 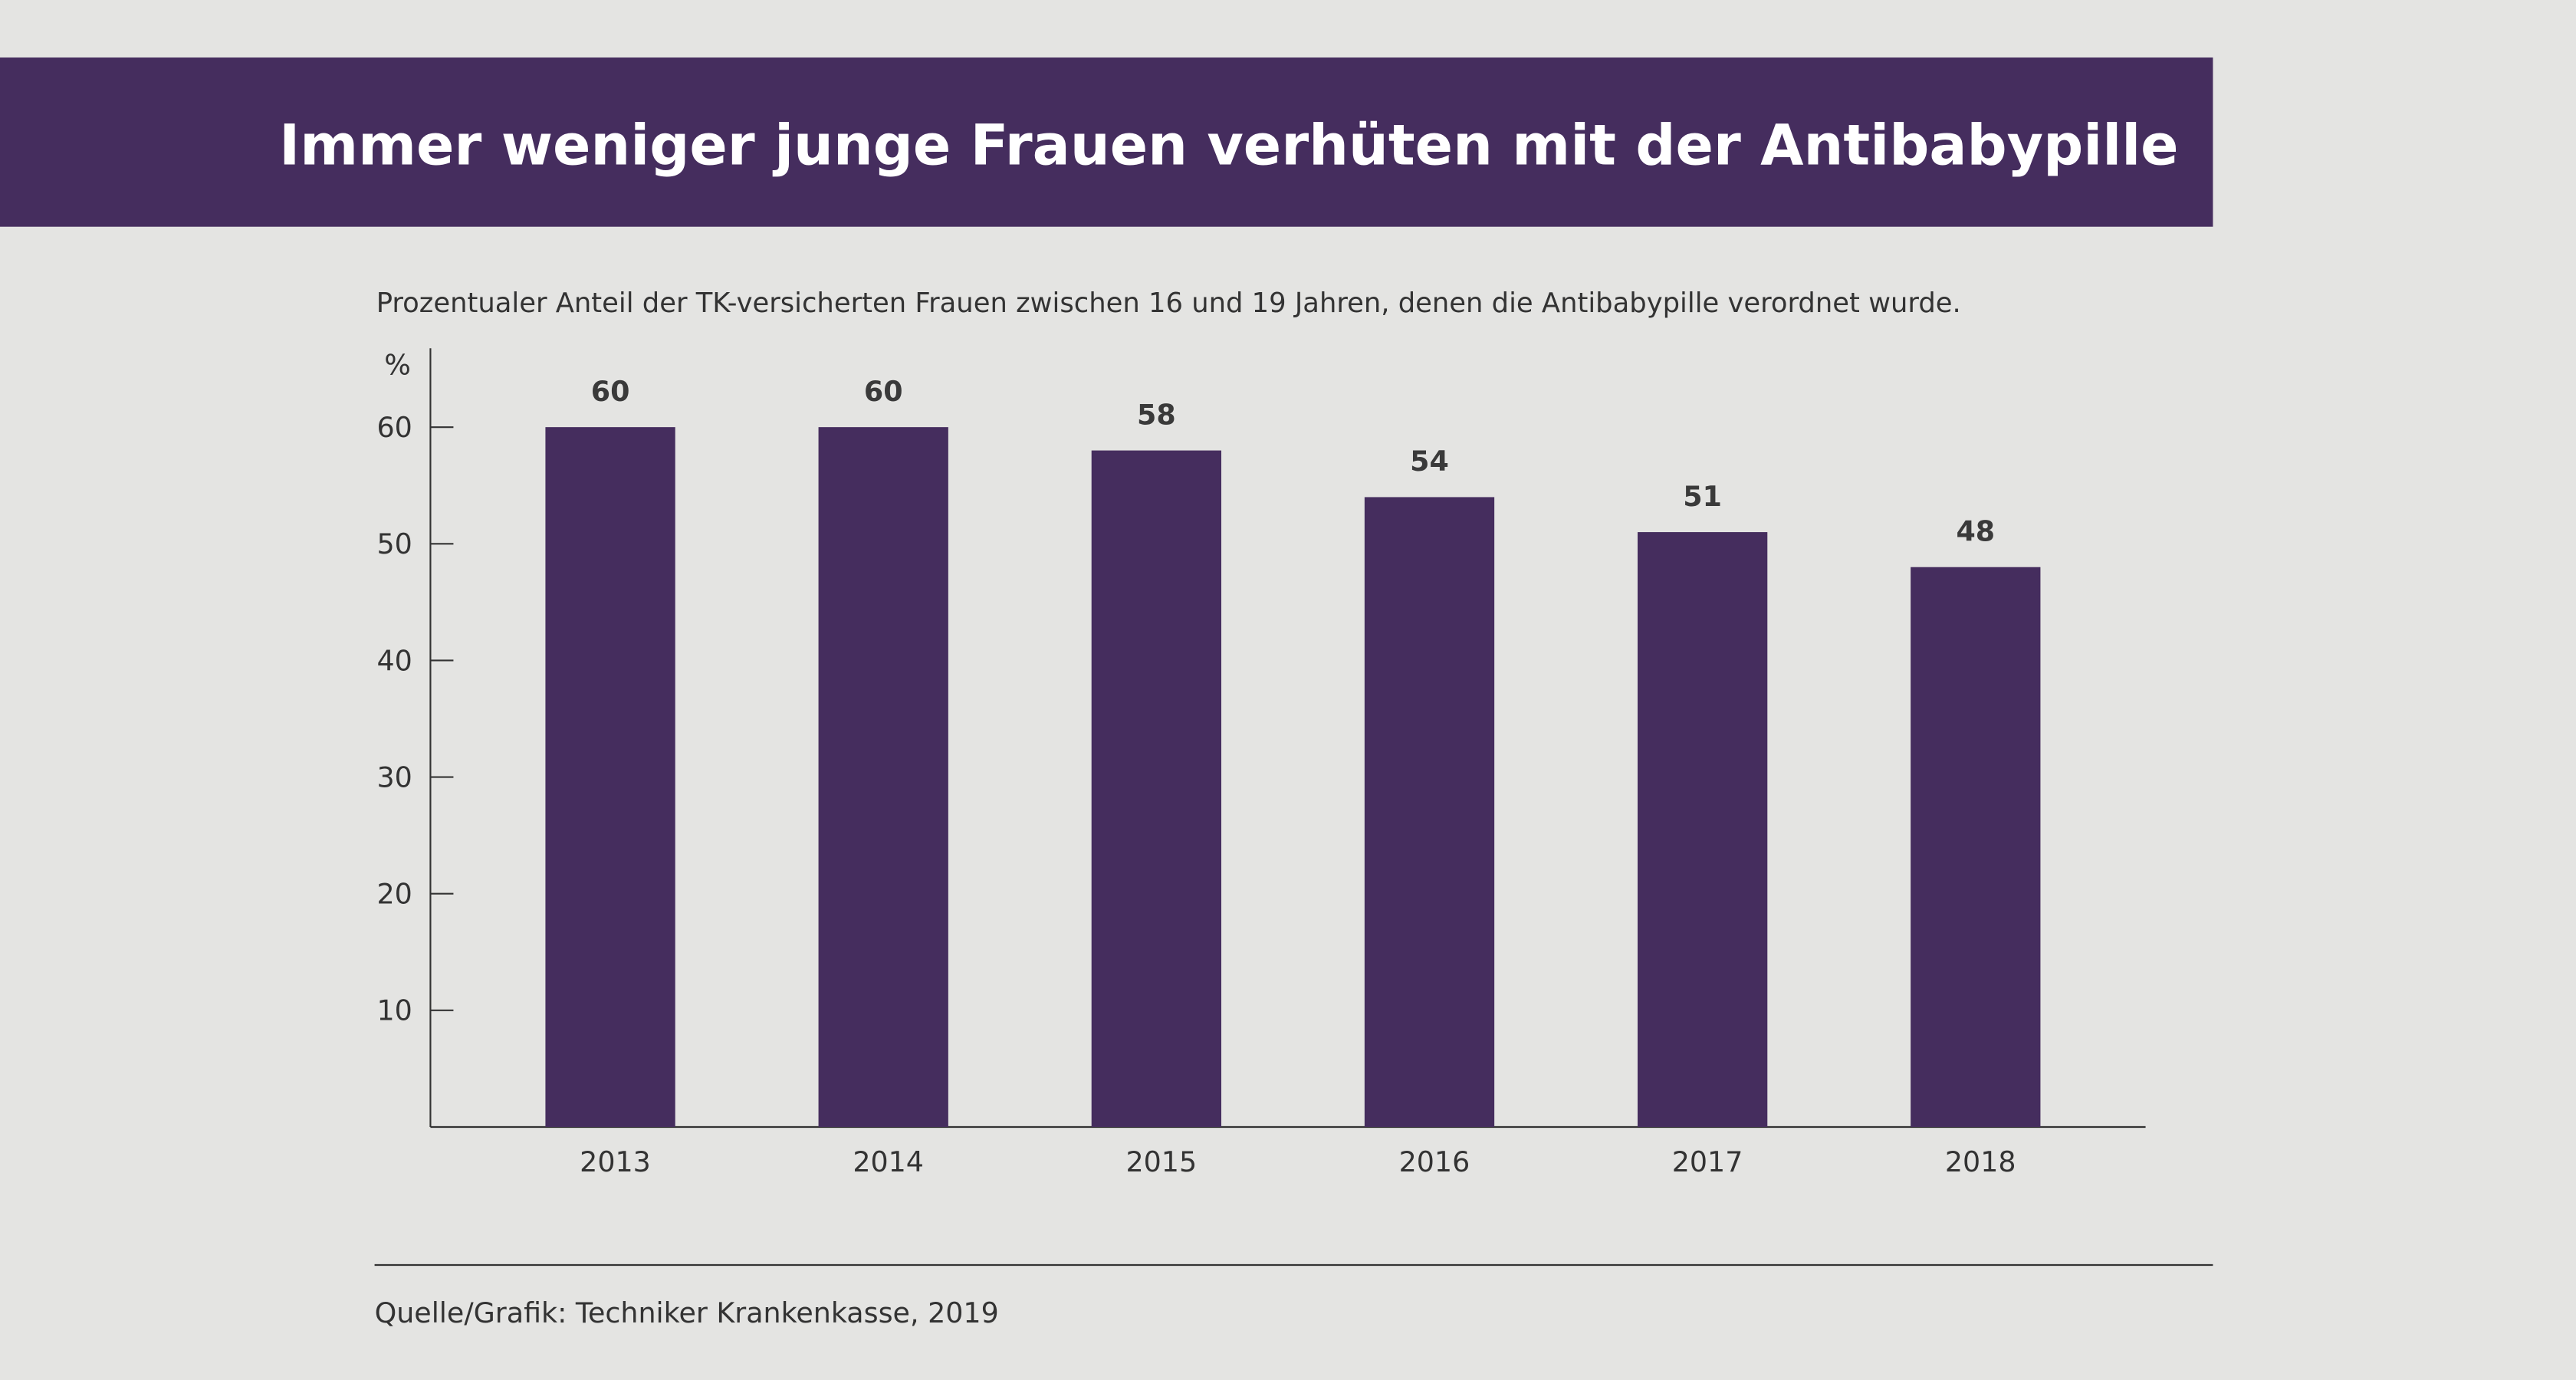 What do you see at coordinates (615, 1161) in the screenshot?
I see `x-tick-label: 2013` at bounding box center [615, 1161].